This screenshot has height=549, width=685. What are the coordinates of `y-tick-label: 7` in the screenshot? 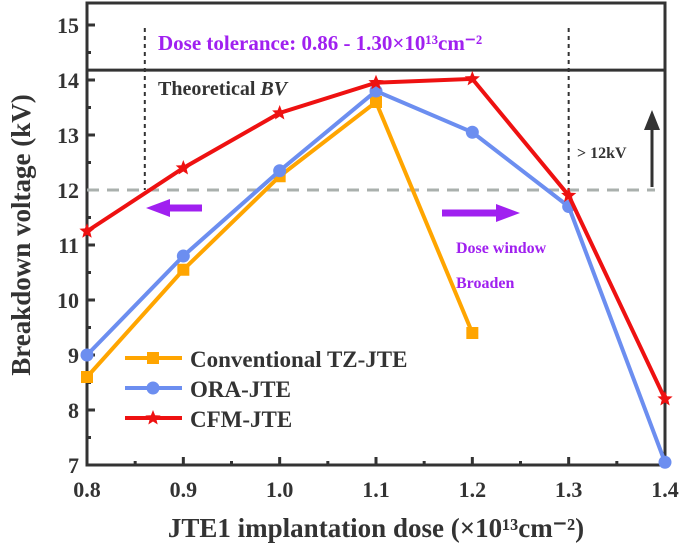 It's located at (73, 465).